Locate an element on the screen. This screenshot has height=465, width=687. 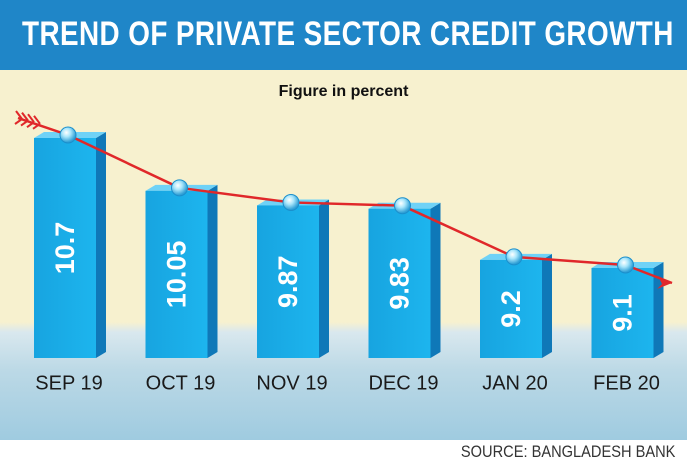
bar-value-label: 10.7 is located at coordinates (65, 248).